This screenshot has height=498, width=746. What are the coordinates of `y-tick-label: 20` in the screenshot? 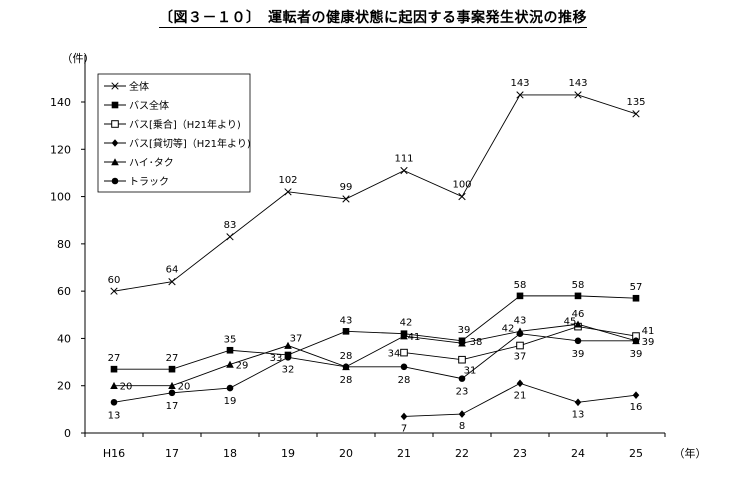 It's located at (64, 386).